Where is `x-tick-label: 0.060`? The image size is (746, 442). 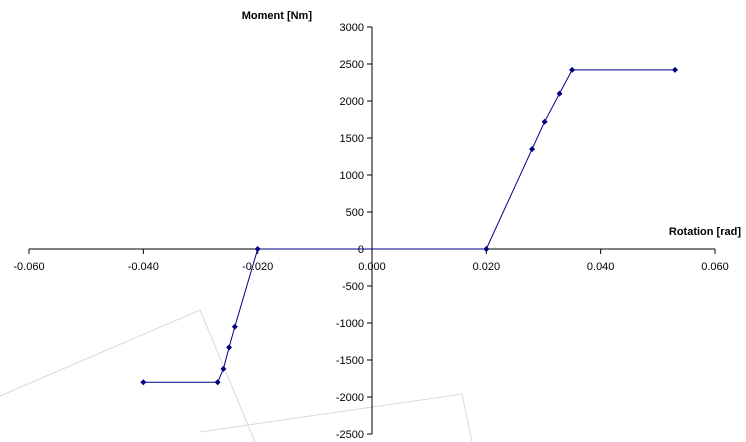 x-tick-label: 0.060 is located at coordinates (715, 267).